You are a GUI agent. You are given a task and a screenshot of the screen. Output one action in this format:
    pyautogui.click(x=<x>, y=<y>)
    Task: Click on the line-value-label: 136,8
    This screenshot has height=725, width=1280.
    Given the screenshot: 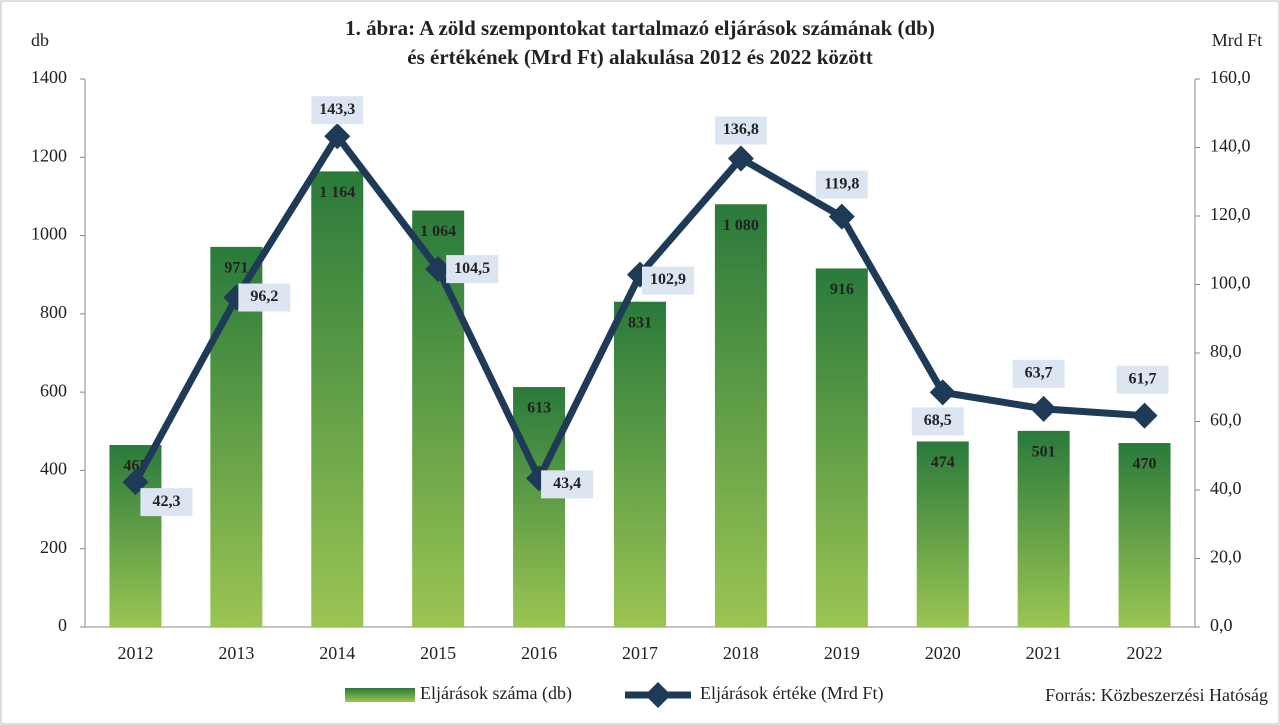 What is the action you would take?
    pyautogui.click(x=741, y=129)
    